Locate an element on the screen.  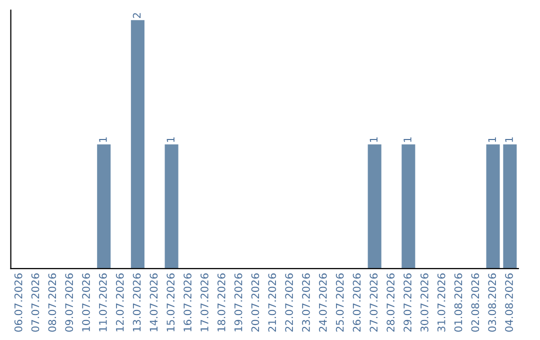
x-tick-label: 02.08.2026 is located at coordinates (475, 302).